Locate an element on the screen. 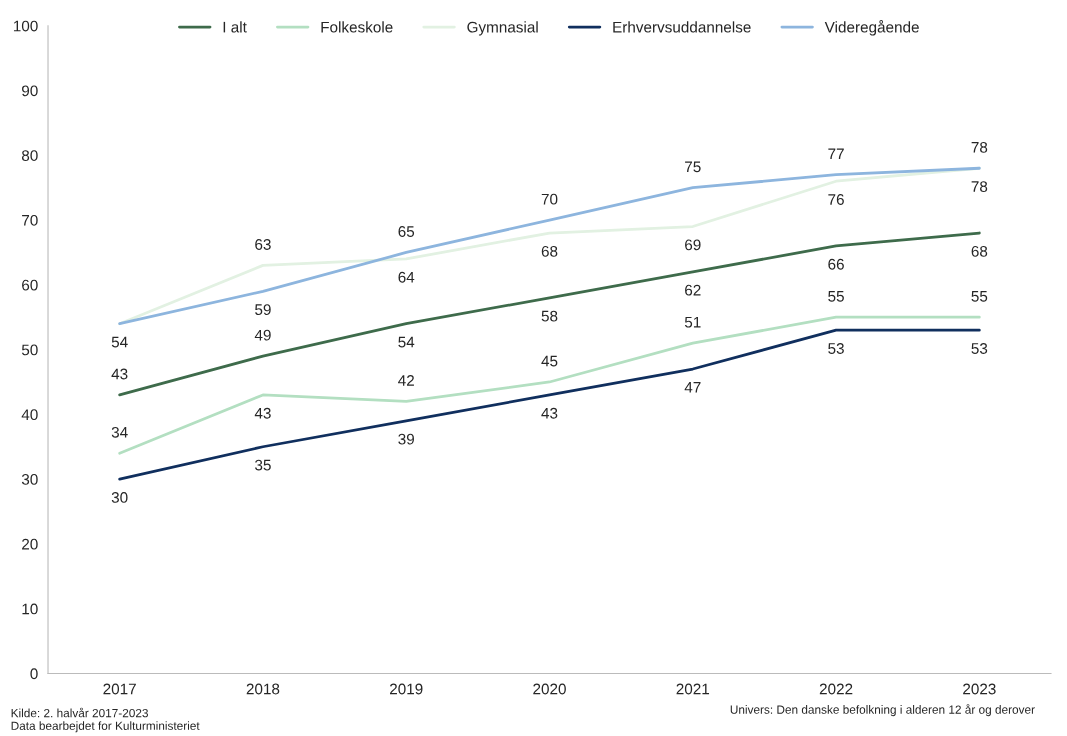 The width and height of the screenshot is (1067, 736). data-label: 35 is located at coordinates (263, 465).